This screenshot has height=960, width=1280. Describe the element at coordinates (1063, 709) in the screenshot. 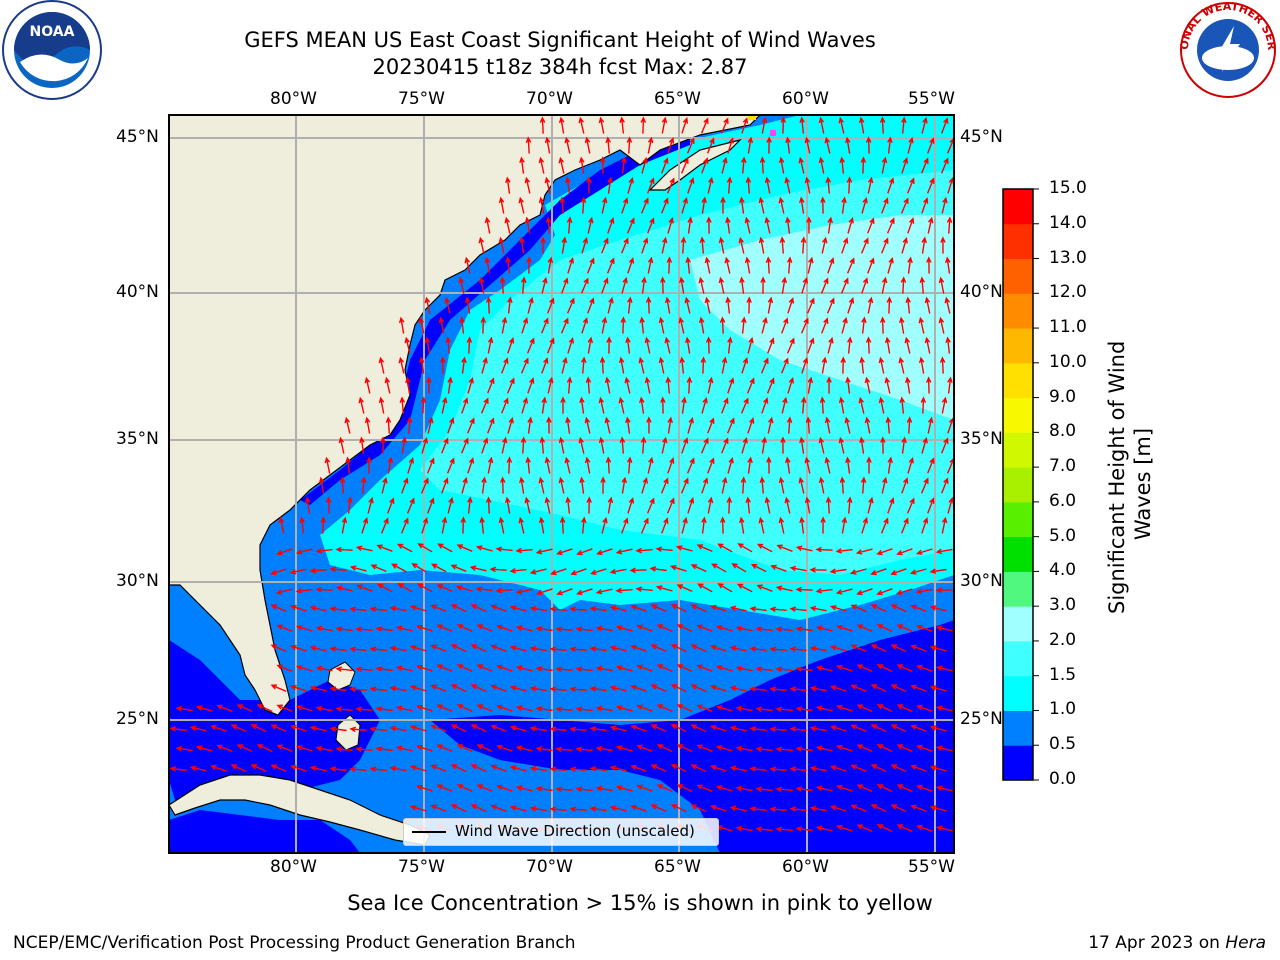

I see `colorbar-tick-label: 1.0` at that location.